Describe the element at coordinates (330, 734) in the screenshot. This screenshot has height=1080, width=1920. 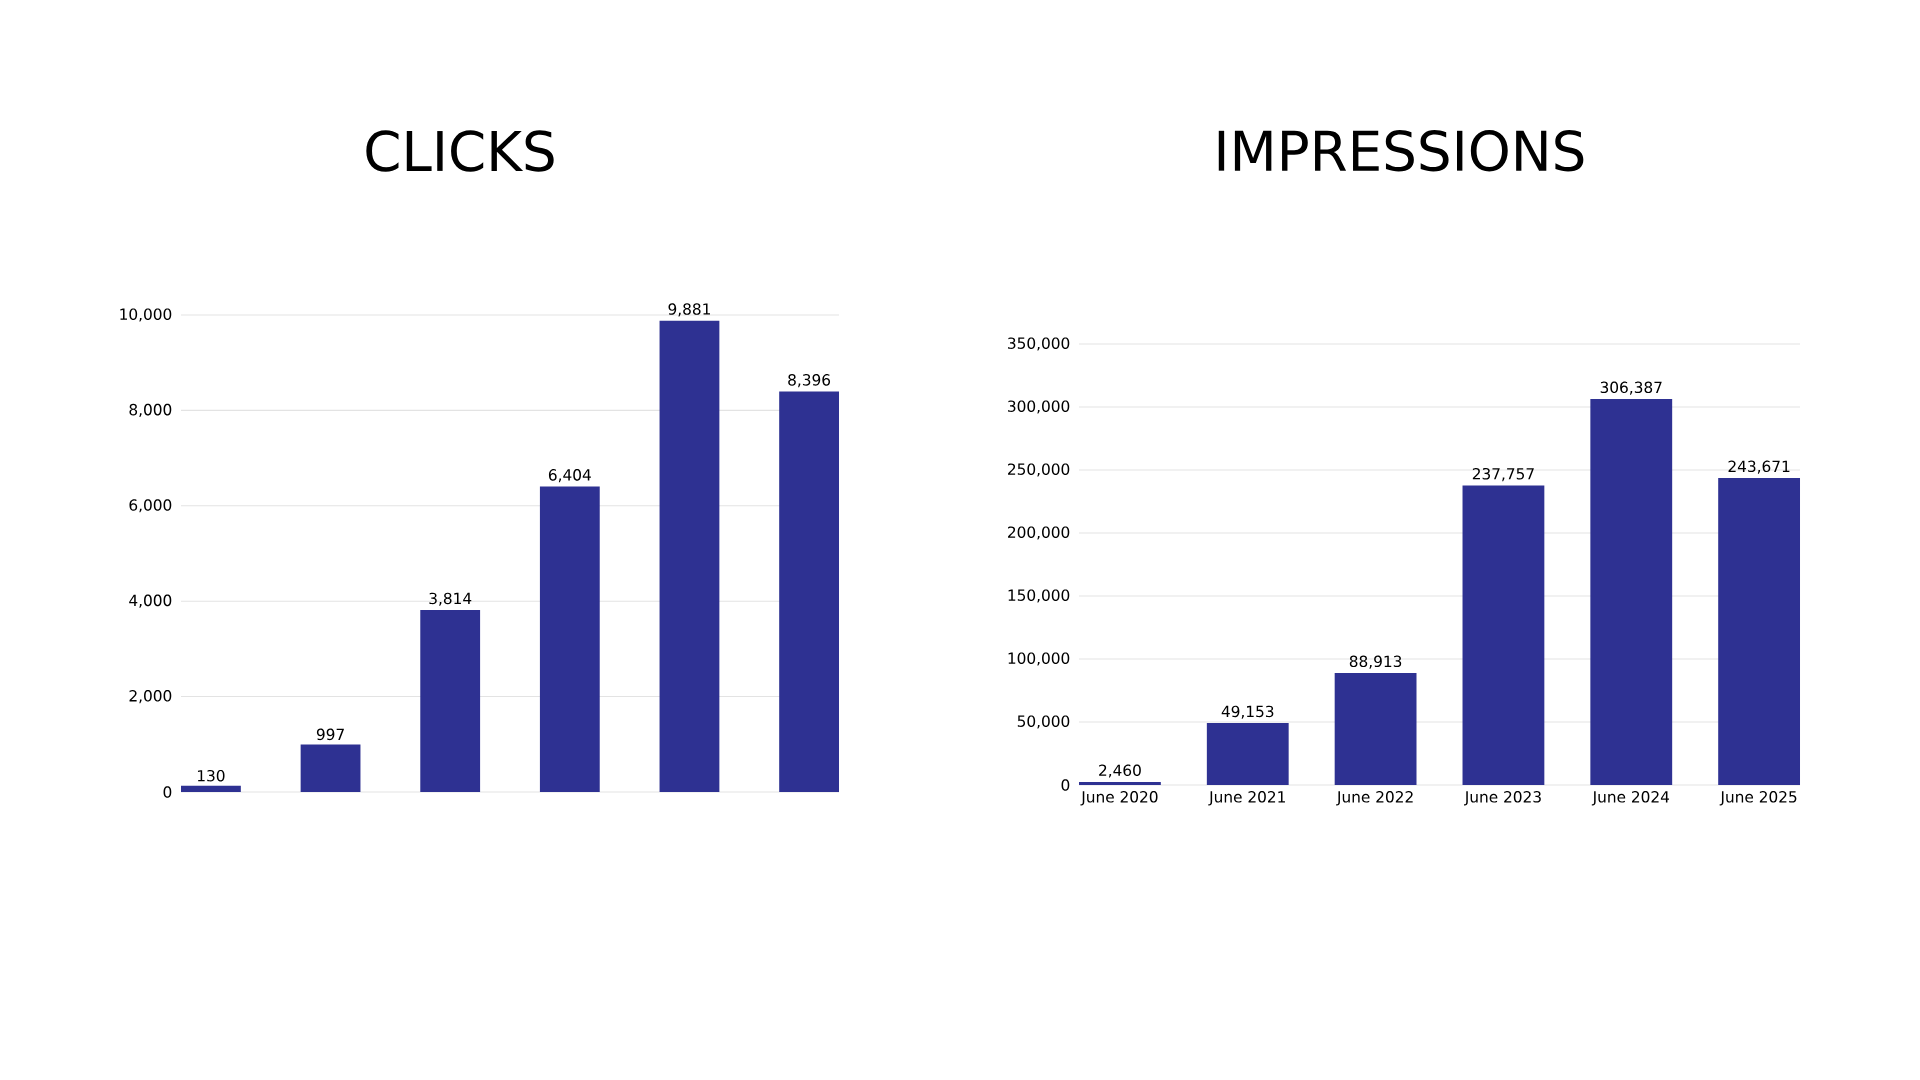
I see `data-label: 997` at that location.